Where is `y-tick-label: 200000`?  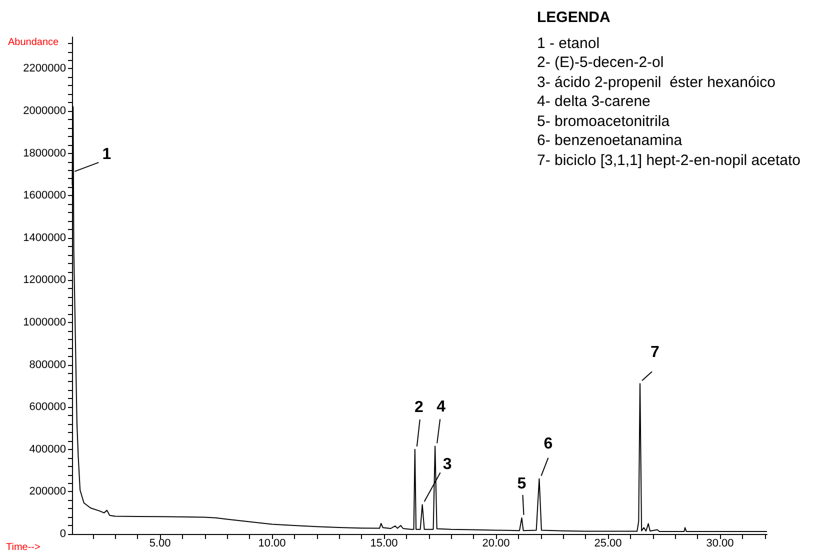 y-tick-label: 200000 is located at coordinates (47, 492).